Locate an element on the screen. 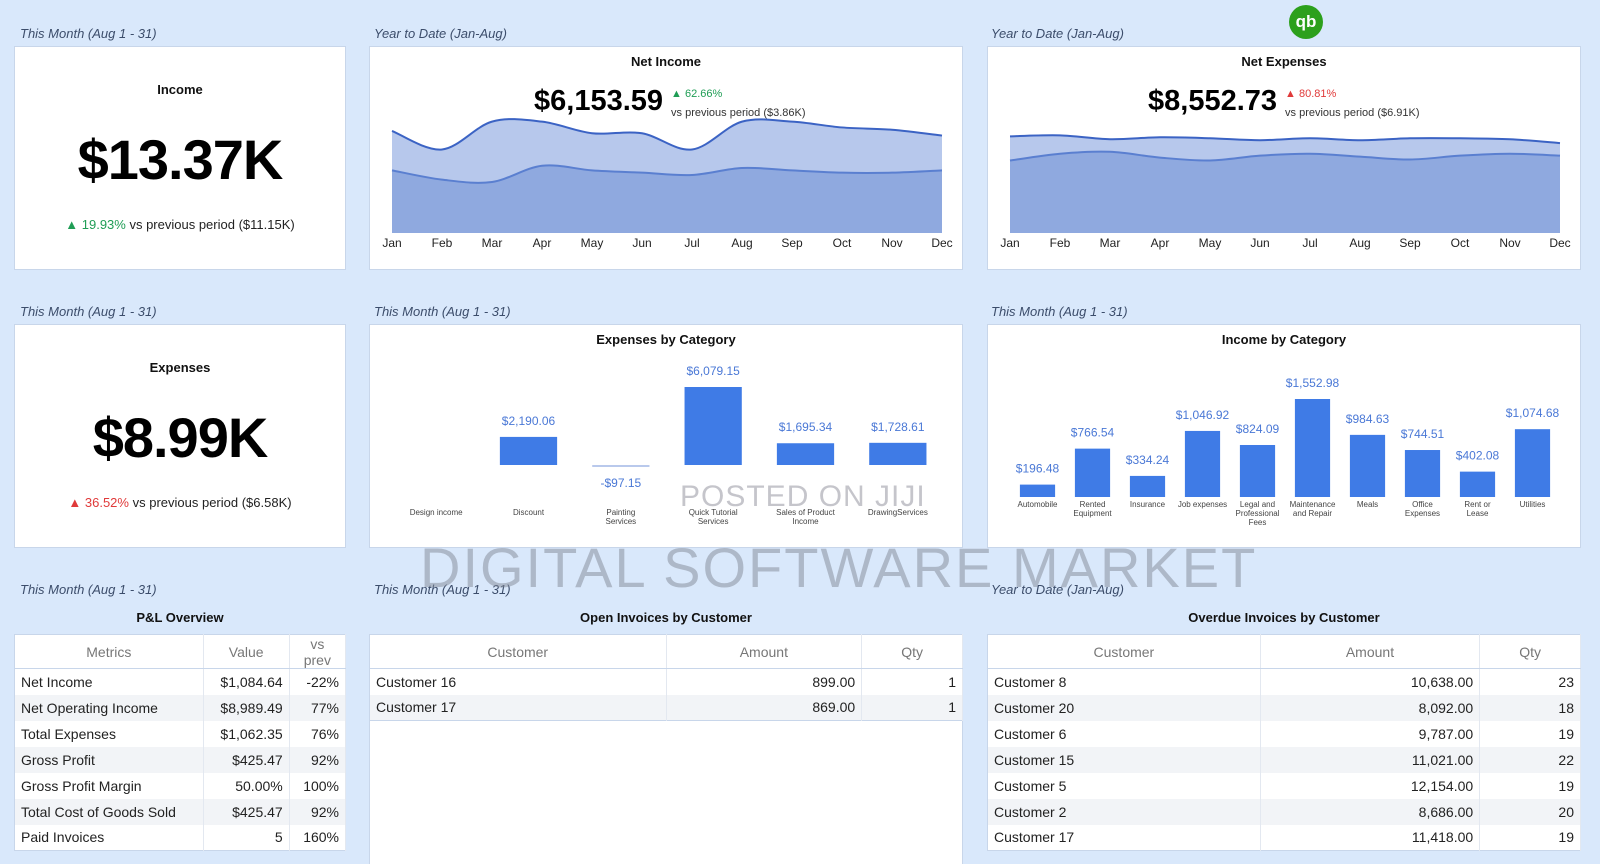  table-row: Customer 15 11,021.00 22 is located at coordinates (1284, 759).